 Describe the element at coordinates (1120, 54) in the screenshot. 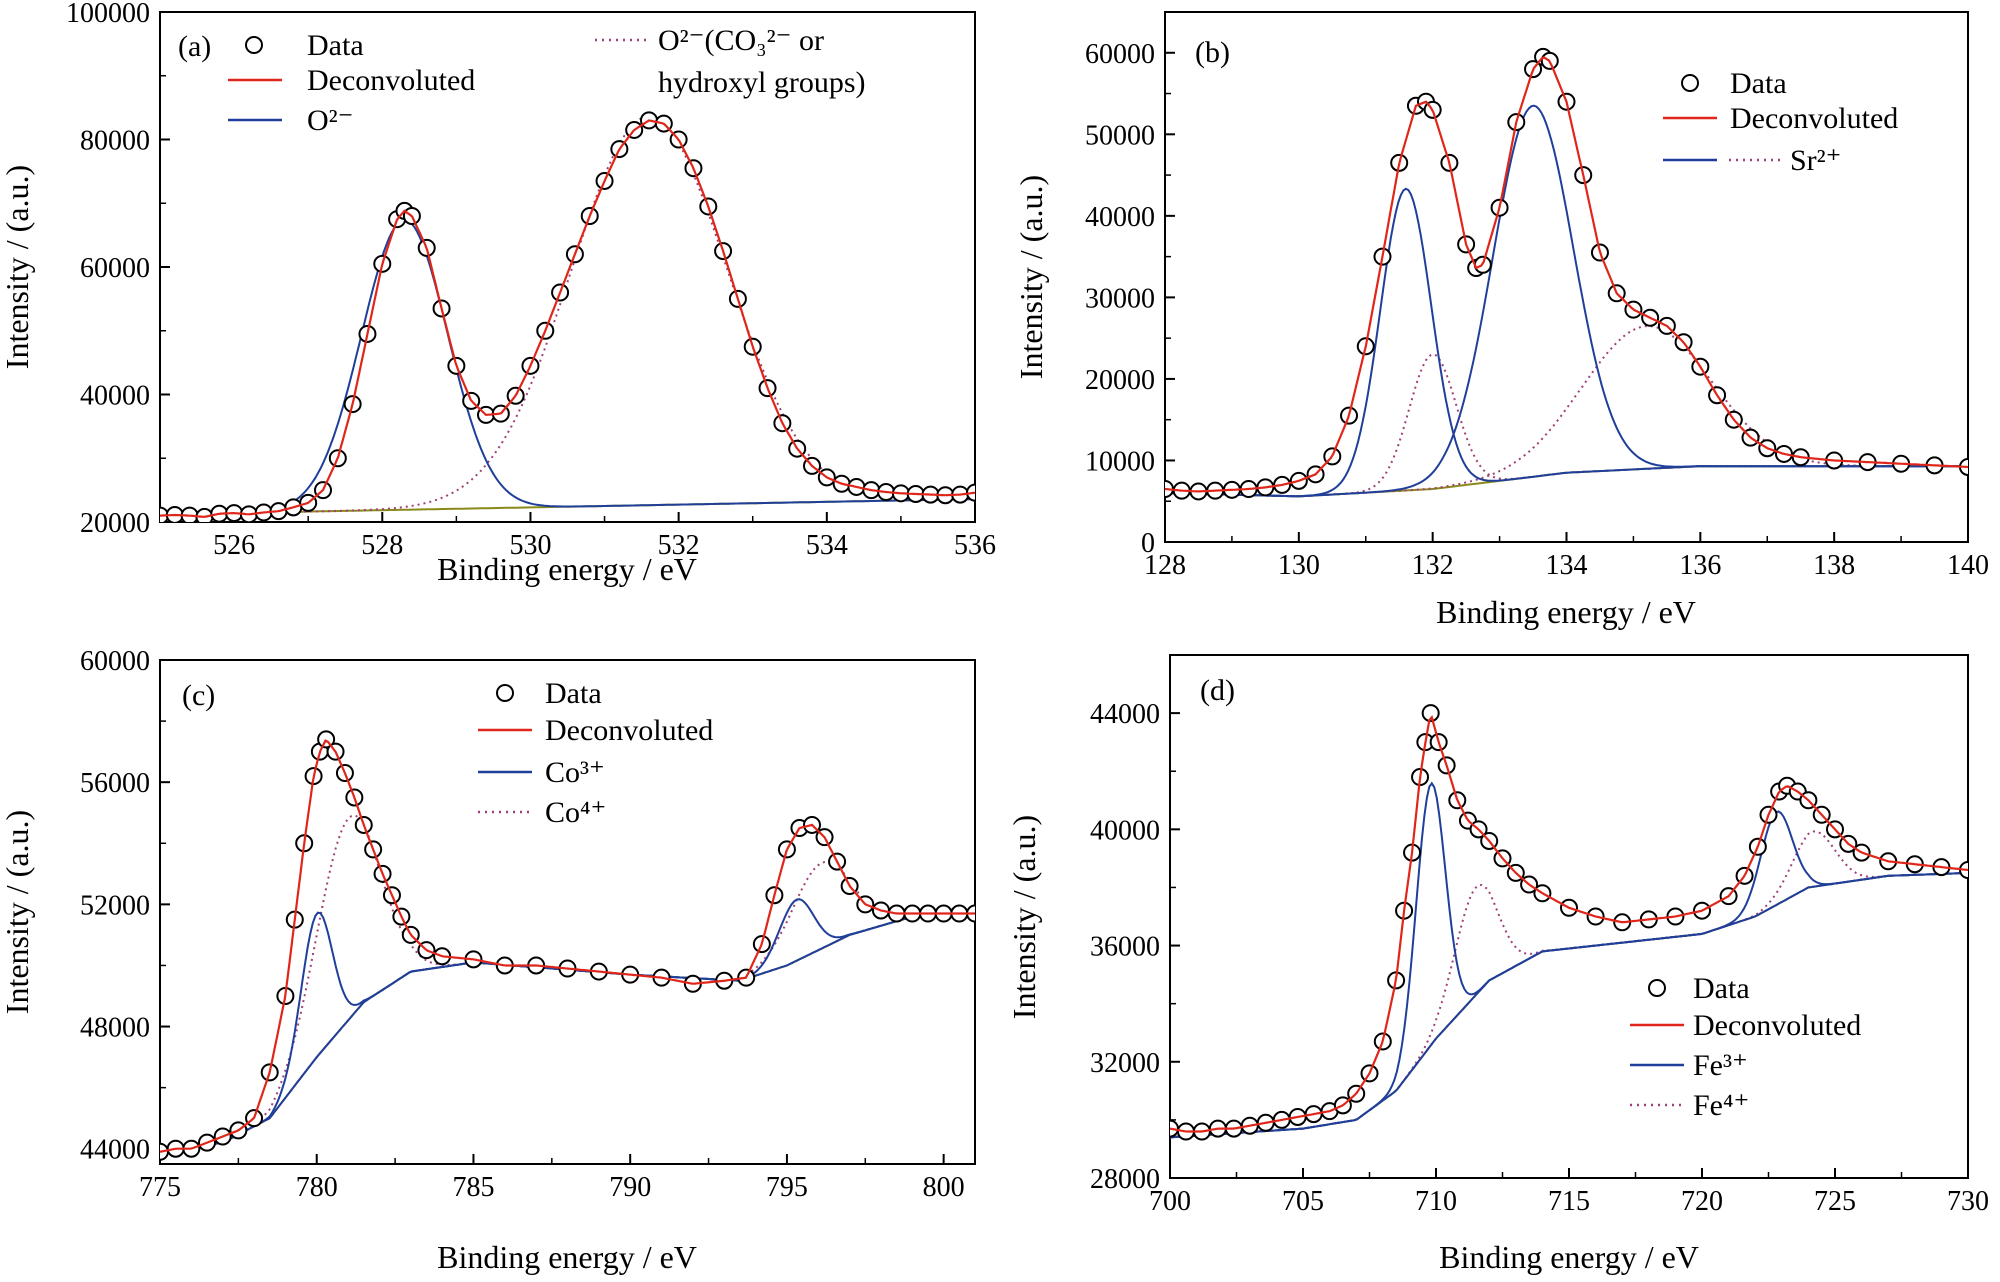

I see `panel-b-ytick-label: 60000` at that location.